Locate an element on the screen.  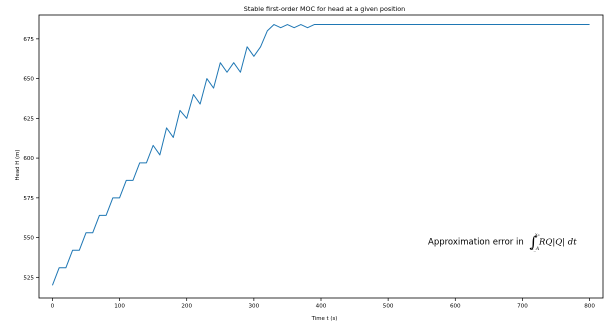
annotation-prefix: Approximation error in is located at coordinates (477, 243).